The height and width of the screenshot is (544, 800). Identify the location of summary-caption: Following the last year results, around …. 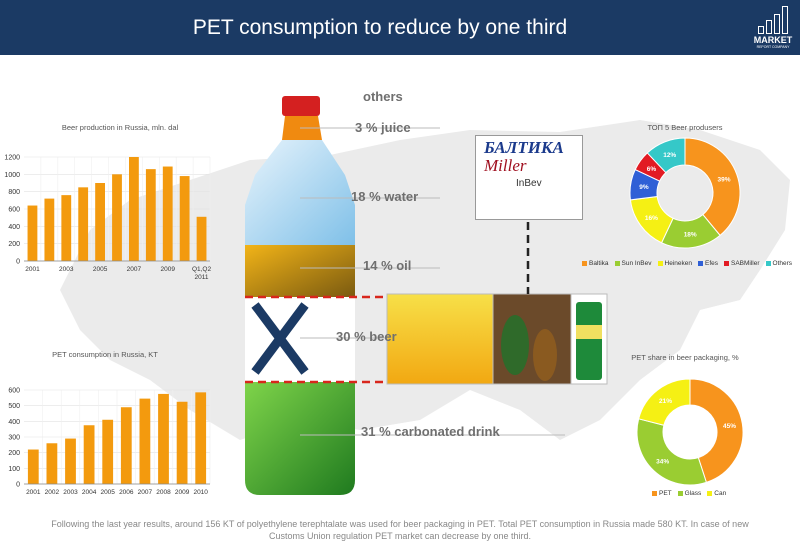
(400, 530).